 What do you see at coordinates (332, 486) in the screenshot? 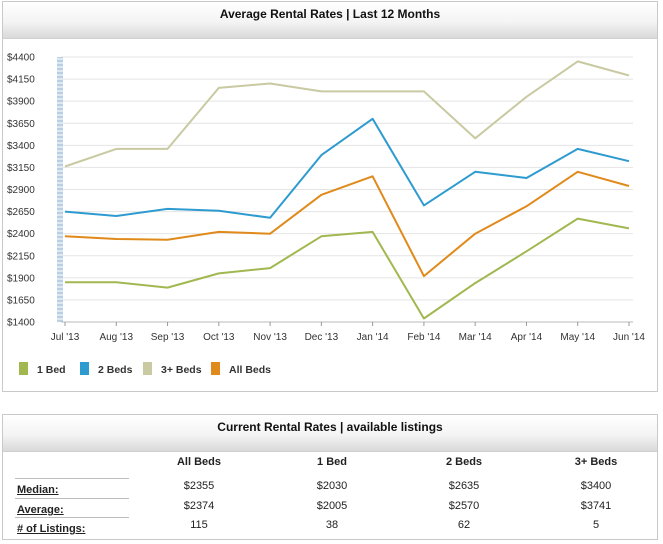
I see `table-cell: $2030` at bounding box center [332, 486].